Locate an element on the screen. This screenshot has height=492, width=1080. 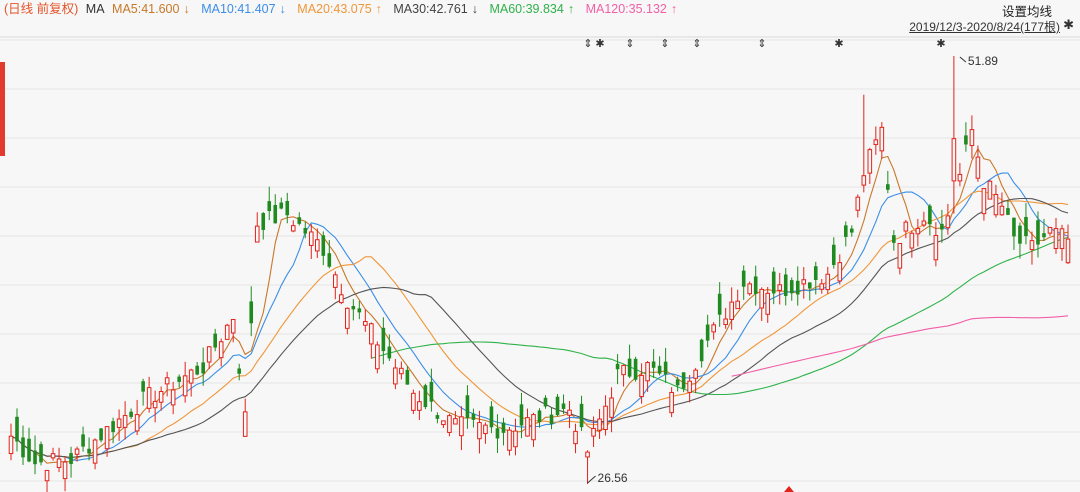
legend-ma20: MA20:43.075 ↑ is located at coordinates (339, 9).